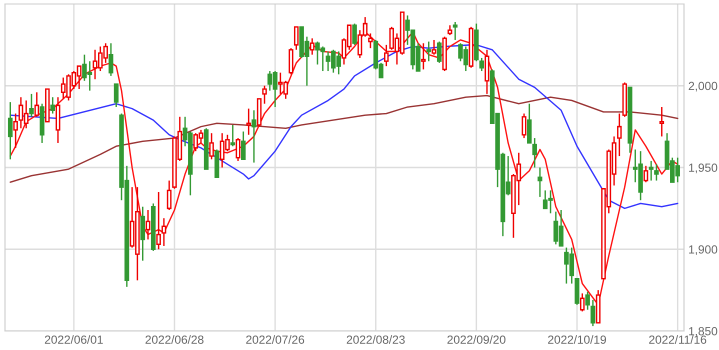  Describe the element at coordinates (476, 339) in the screenshot. I see `x-tick-label: 2022/09/20` at that location.